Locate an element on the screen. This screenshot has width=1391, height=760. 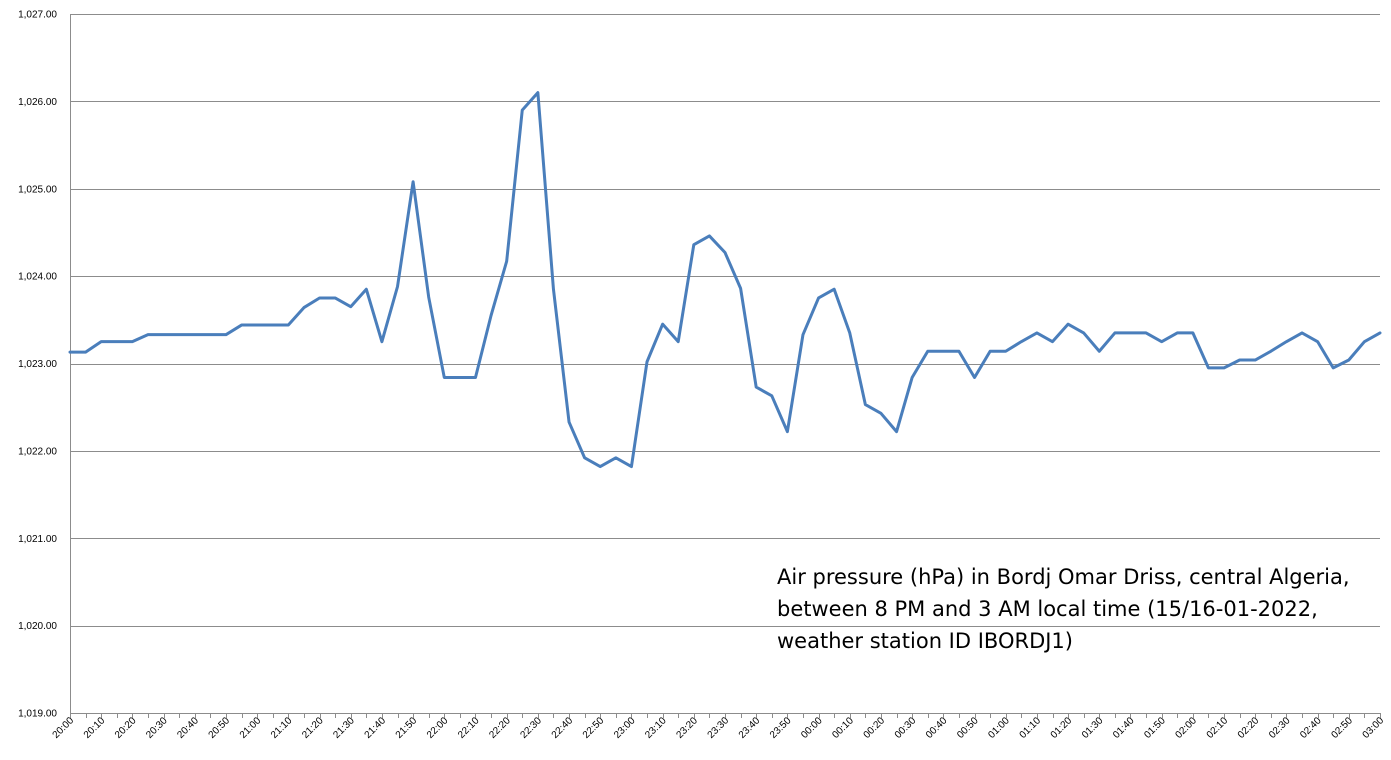
x-tick-label: 21:40 is located at coordinates (376, 728).